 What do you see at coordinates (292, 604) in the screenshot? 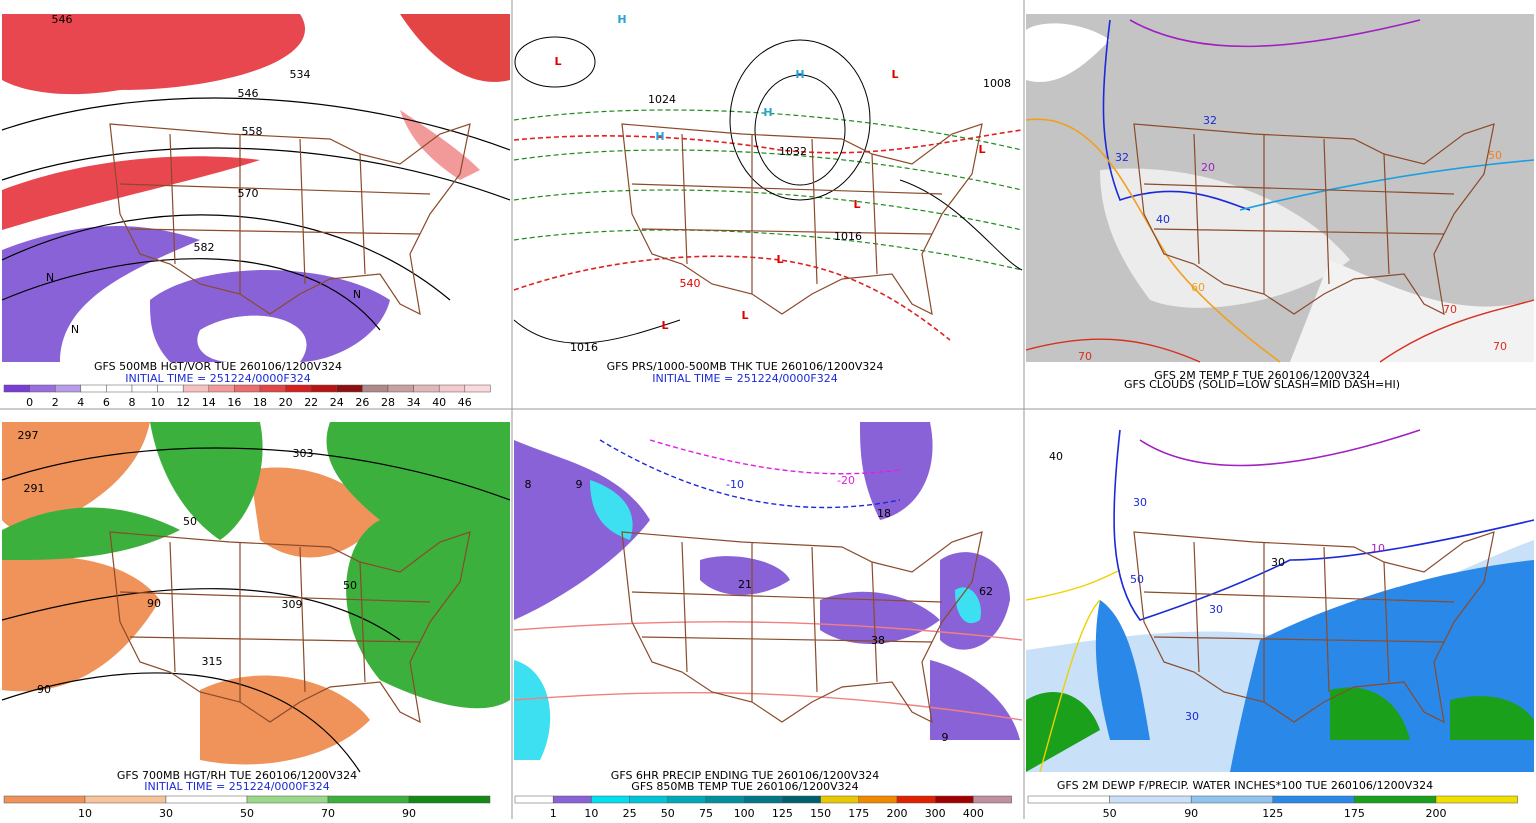
I see `map-label: 309` at bounding box center [292, 604].